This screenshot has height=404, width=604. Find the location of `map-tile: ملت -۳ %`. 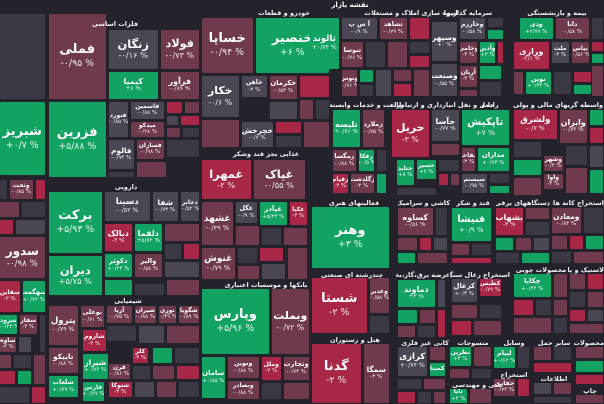

map-tile: ملت -۳ % is located at coordinates (560, 52).